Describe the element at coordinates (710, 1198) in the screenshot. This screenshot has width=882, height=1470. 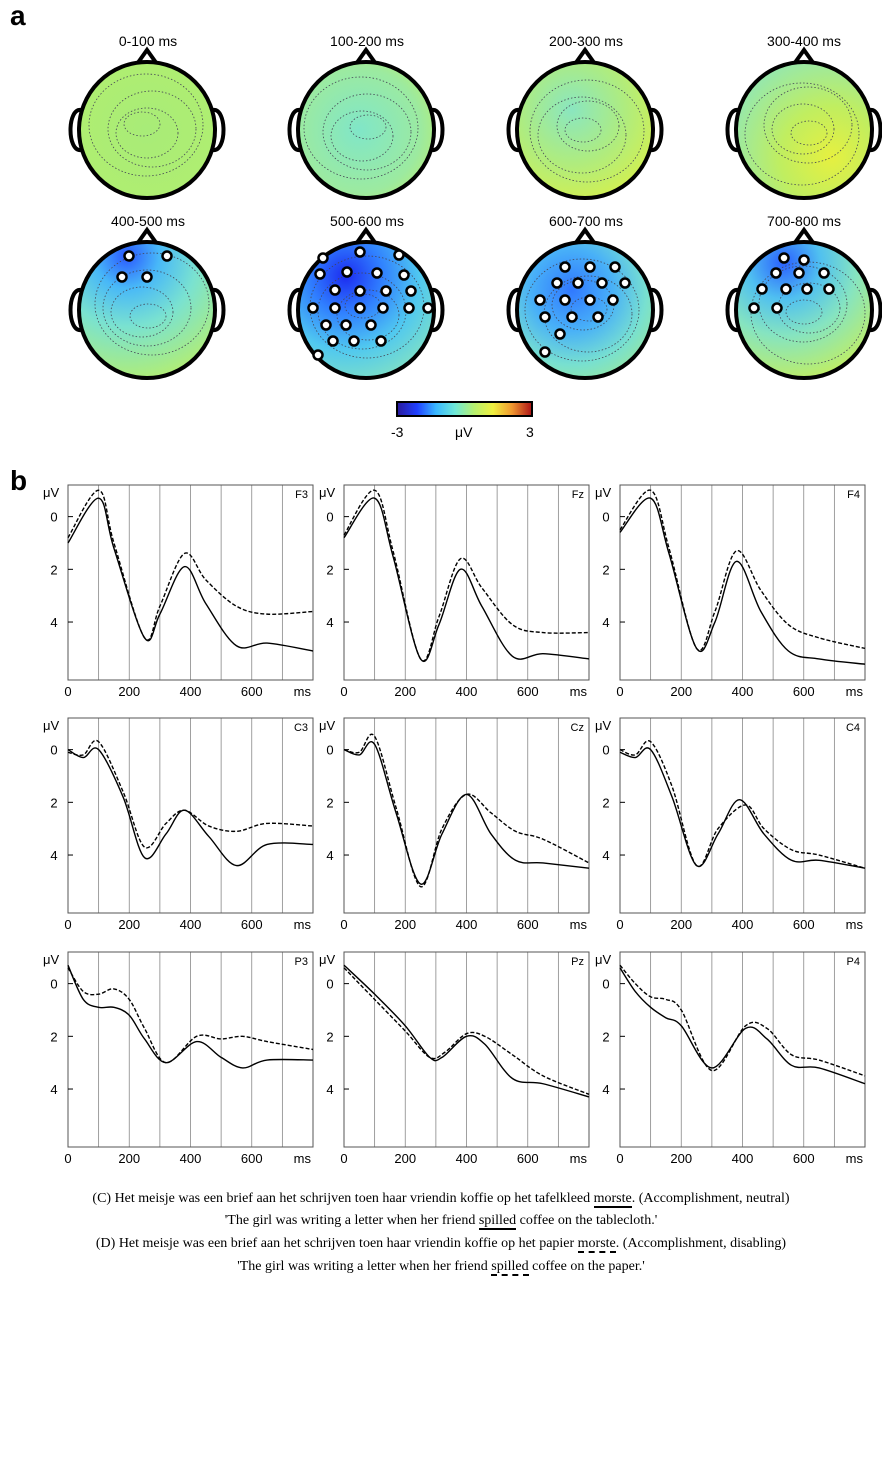
I see `caption-line-1-suffix: . (Accomplishment, neutral)` at that location.